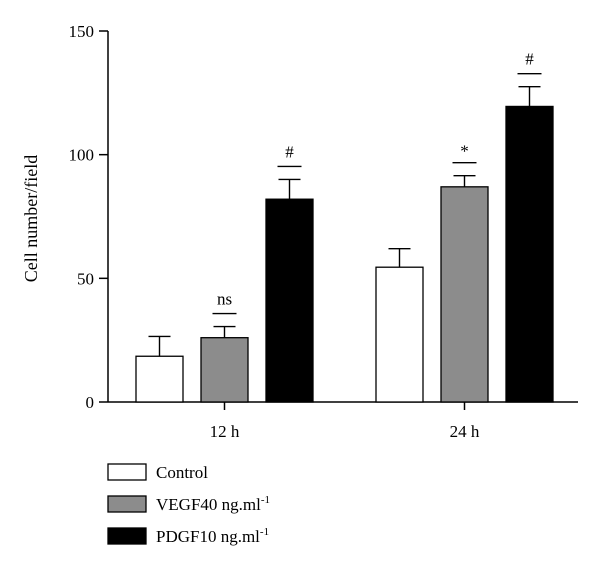  I want to click on y-axis-label: Cell number/field, so click(31, 218).